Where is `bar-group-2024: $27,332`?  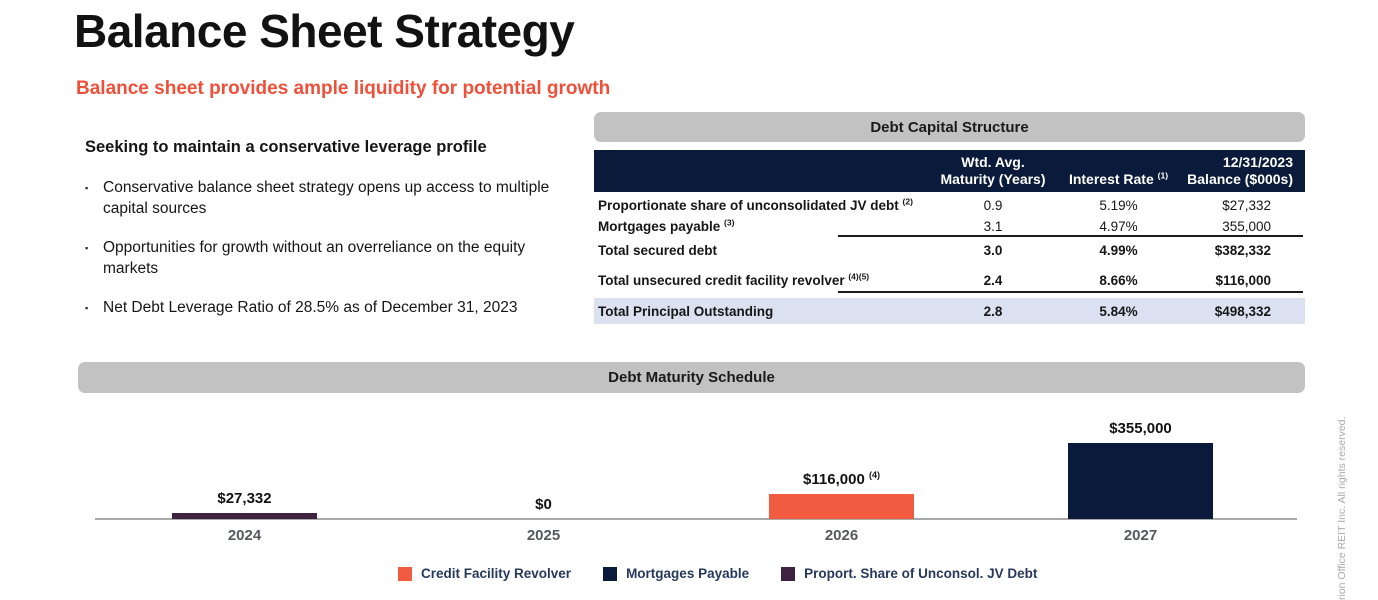
bar-group-2024: $27,332 is located at coordinates (244, 449).